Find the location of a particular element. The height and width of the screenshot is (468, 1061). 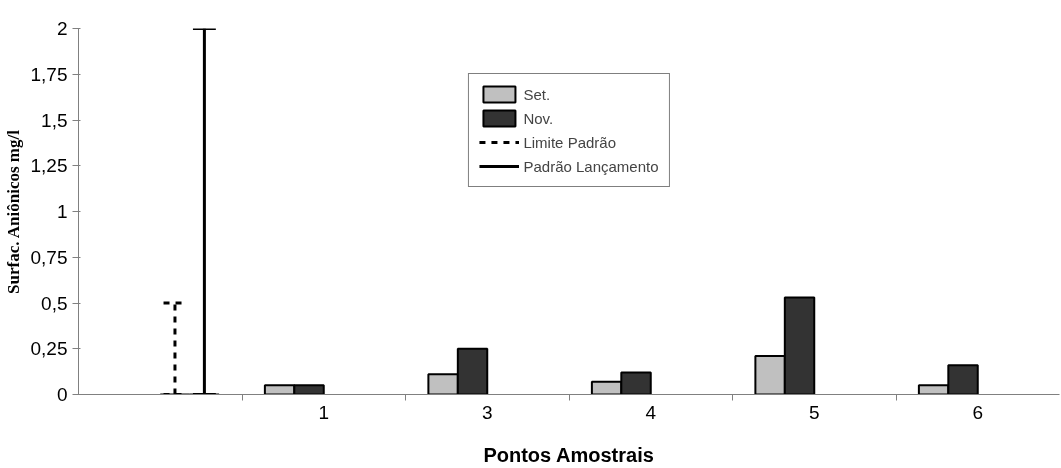

x-axis-title: Pontos Amostrais is located at coordinates (568, 454).